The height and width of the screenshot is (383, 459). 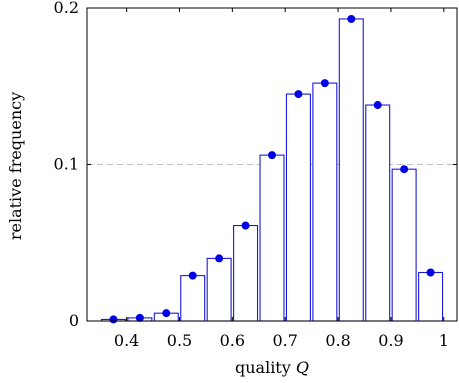 What do you see at coordinates (337, 340) in the screenshot?
I see `x-tick-label: 0.8` at bounding box center [337, 340].